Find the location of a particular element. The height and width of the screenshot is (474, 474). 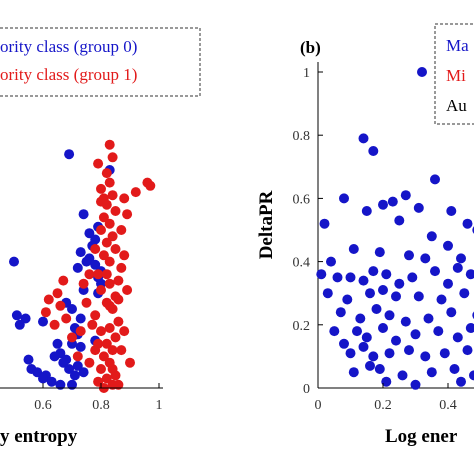

panel-b-x-axis-title: Log ener is located at coordinates (421, 436).